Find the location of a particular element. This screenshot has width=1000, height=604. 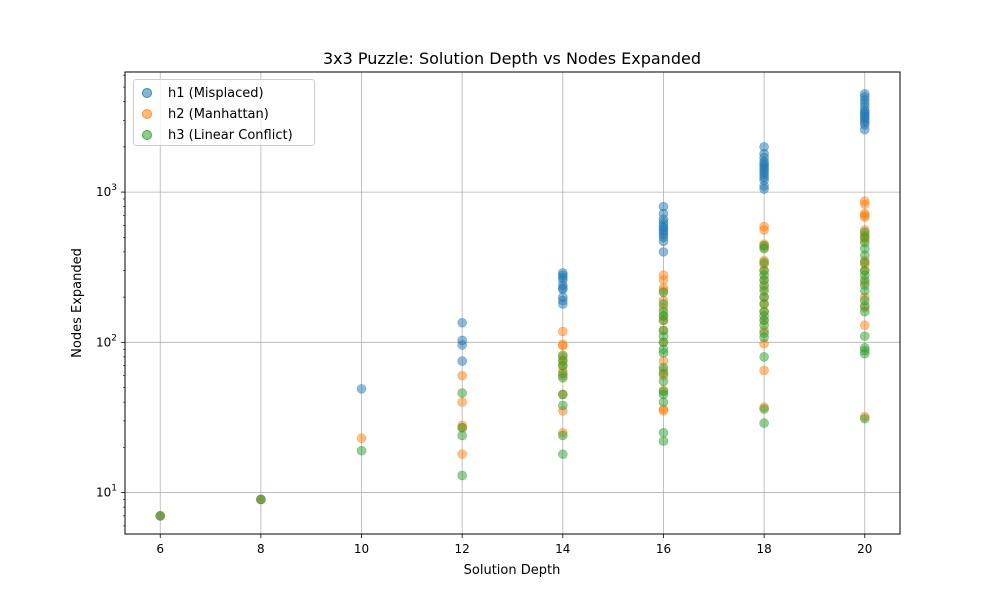

x-tick-label: 18 is located at coordinates (763, 549).